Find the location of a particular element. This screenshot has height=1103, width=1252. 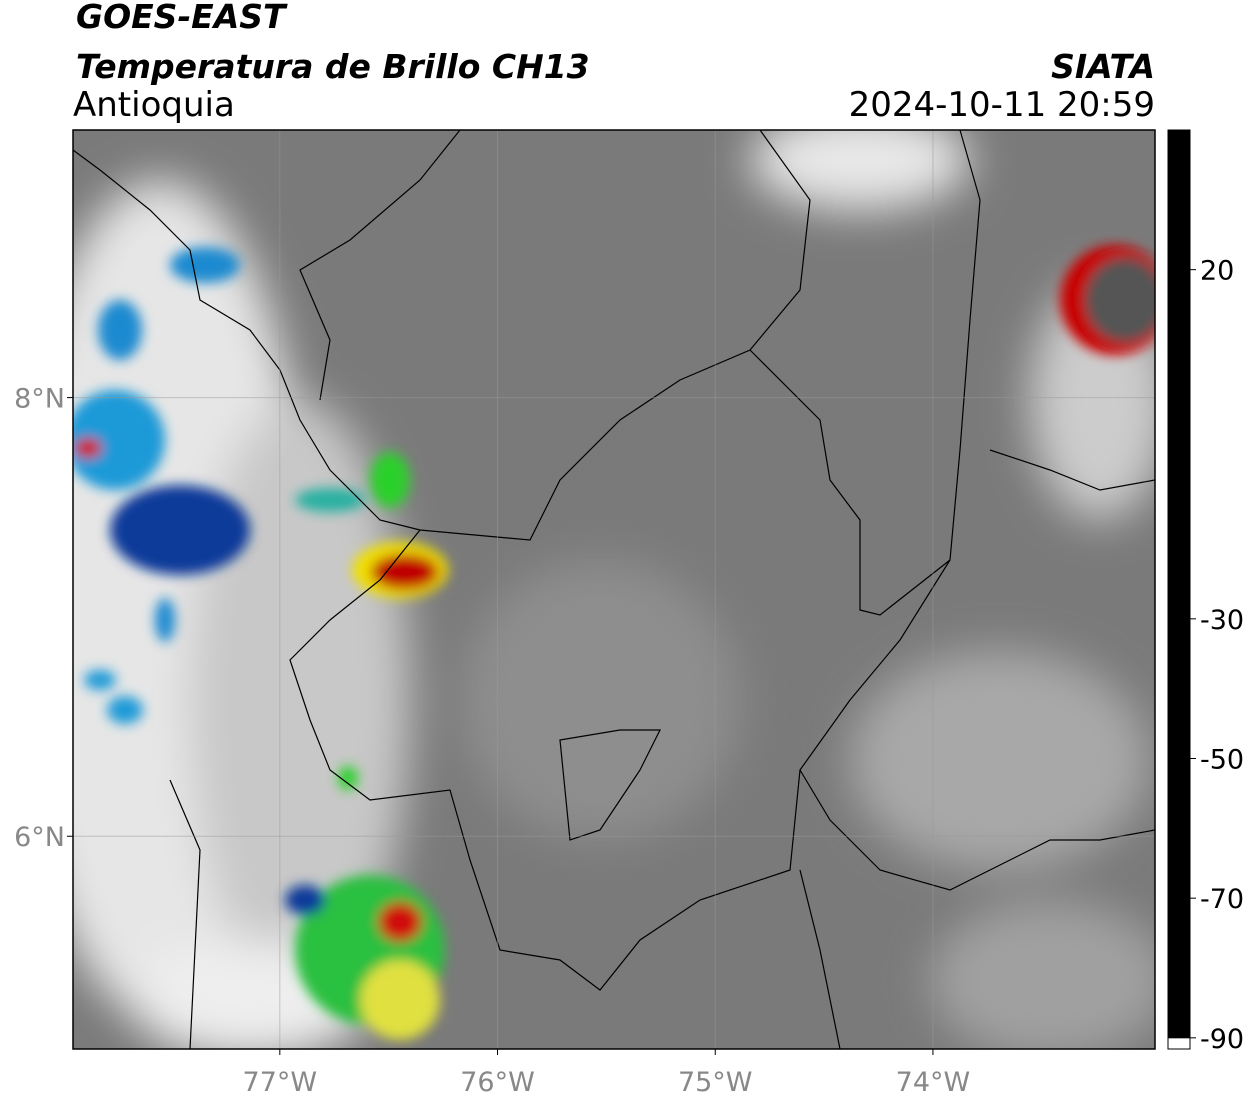

region: Antioquia is located at coordinates (154, 105).